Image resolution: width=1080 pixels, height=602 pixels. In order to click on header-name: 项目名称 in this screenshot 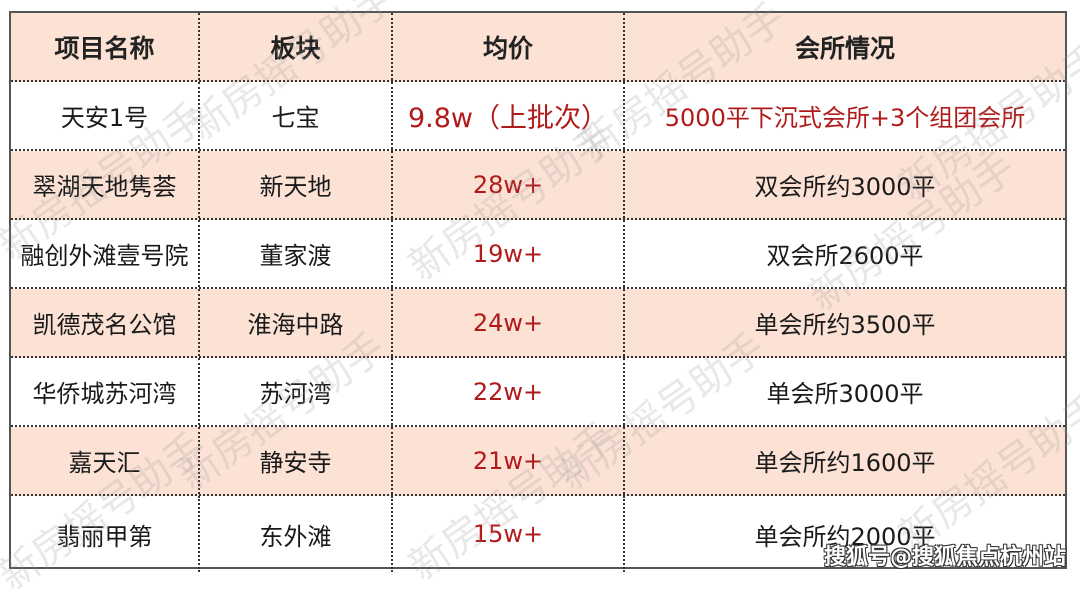, I will do `click(105, 46)`.